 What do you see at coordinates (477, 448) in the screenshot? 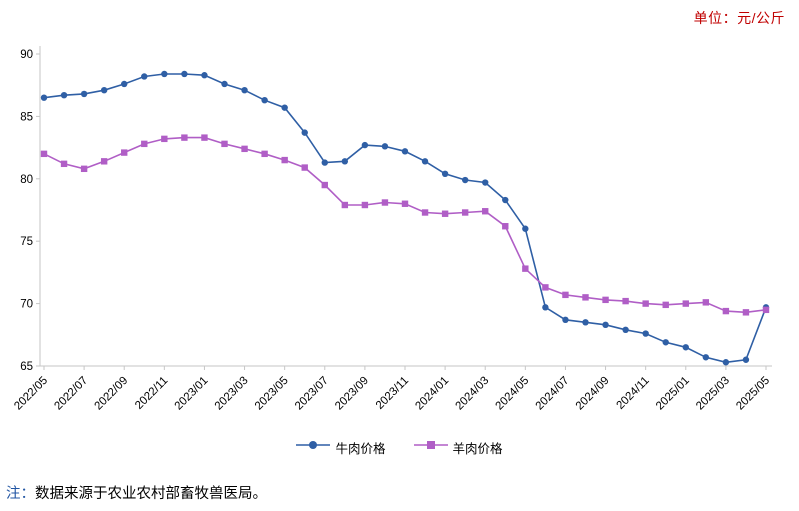
I see `lamb-series-label: 羊肉价格` at bounding box center [477, 448].